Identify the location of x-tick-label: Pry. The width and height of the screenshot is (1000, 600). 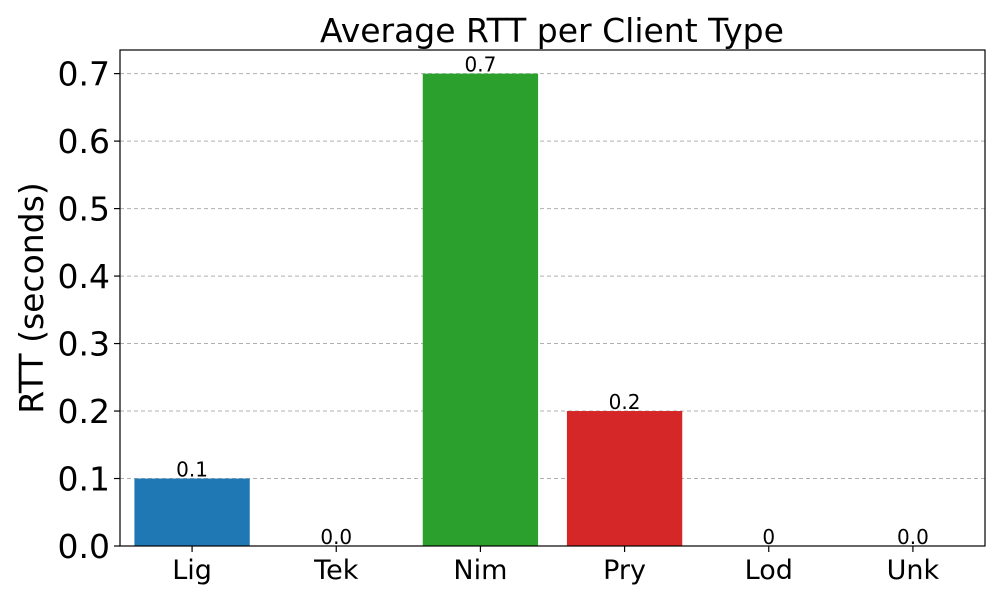
(624, 570).